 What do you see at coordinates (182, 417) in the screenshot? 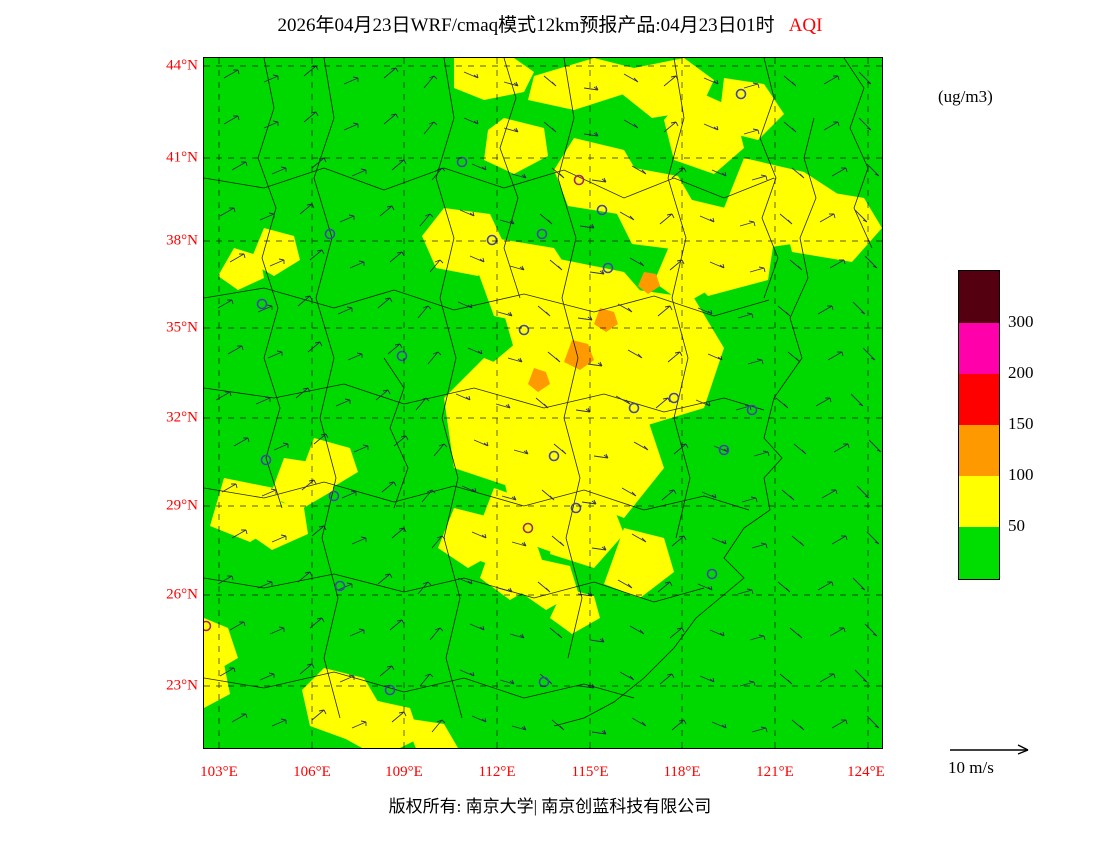
I see `y-tick-label: 32°N` at bounding box center [182, 417].